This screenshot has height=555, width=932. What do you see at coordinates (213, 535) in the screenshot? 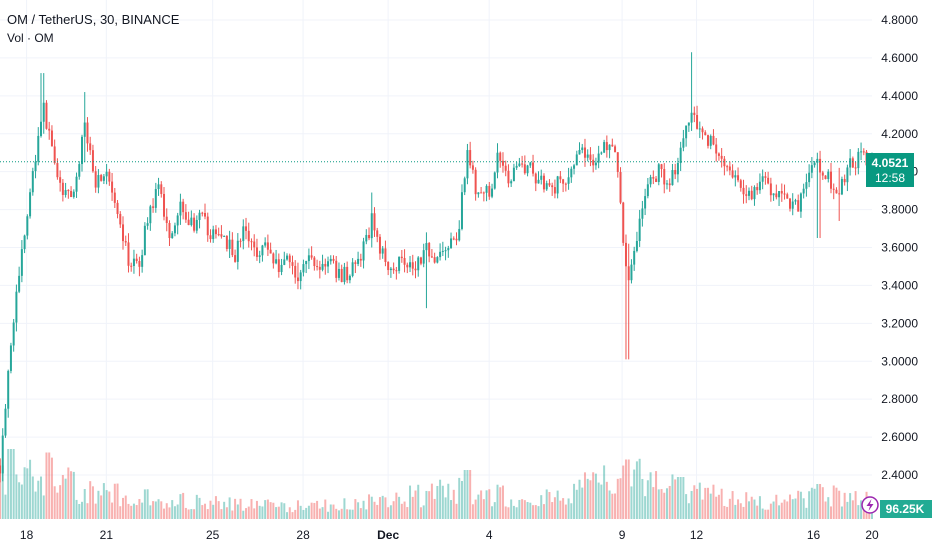
I see `x-tick-label: 25` at bounding box center [213, 535].